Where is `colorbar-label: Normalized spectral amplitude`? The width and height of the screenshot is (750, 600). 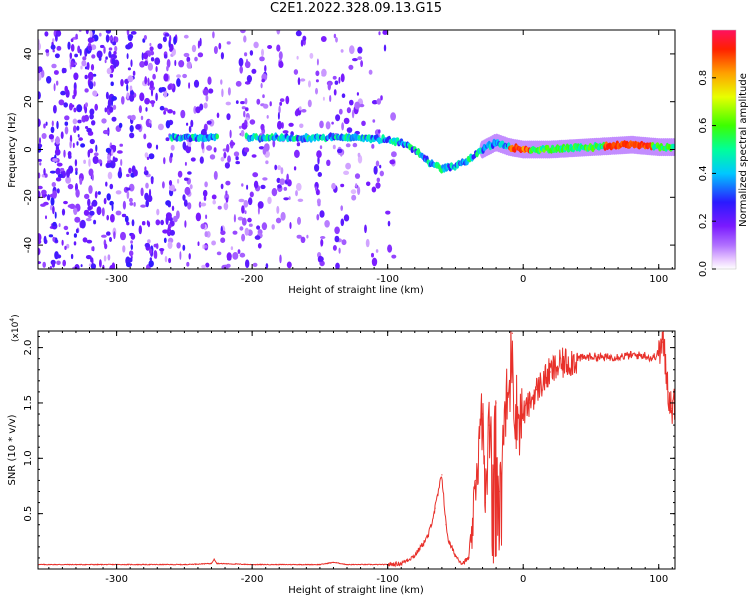 colorbar-label: Normalized spectral amplitude is located at coordinates (743, 150).